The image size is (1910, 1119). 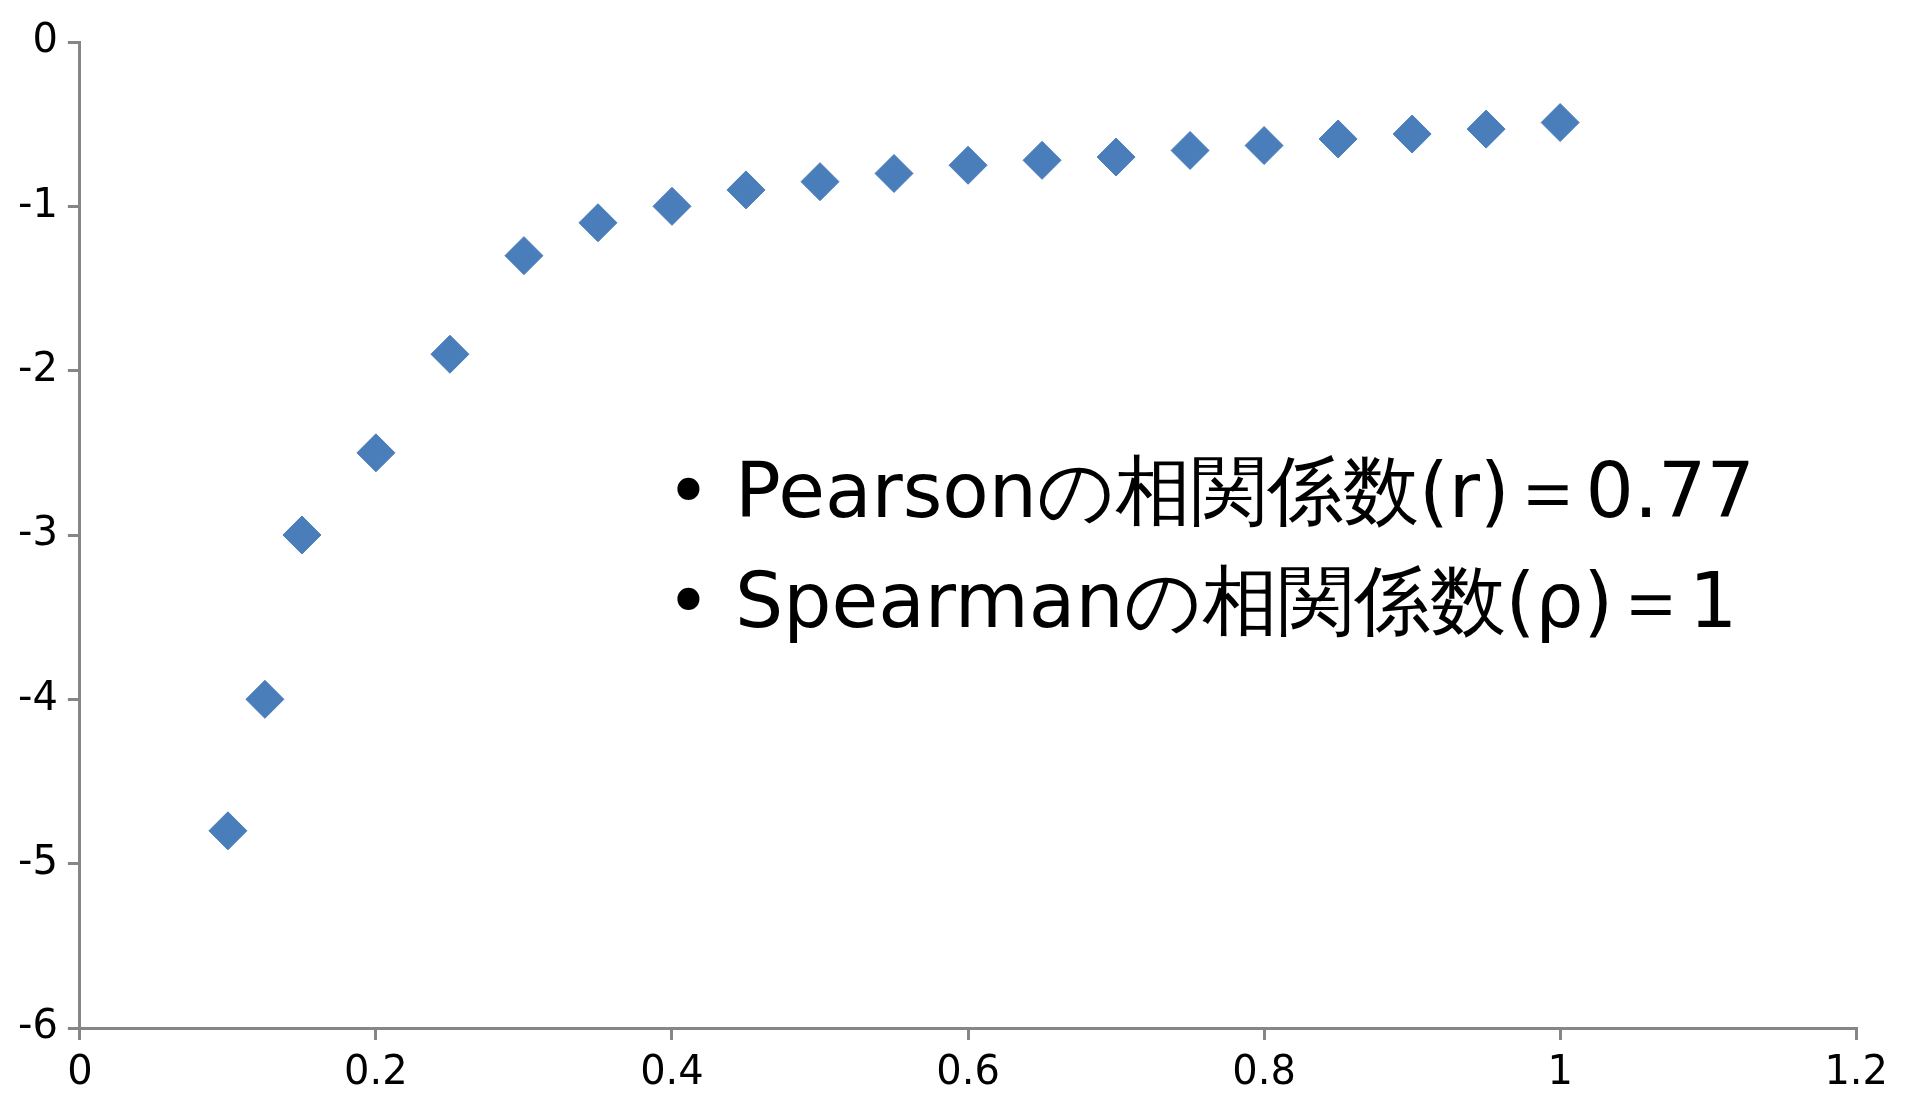 What do you see at coordinates (1210, 490) in the screenshot?
I see `annotation: • Pearsonの相関係数(r)＝0.77` at bounding box center [1210, 490].